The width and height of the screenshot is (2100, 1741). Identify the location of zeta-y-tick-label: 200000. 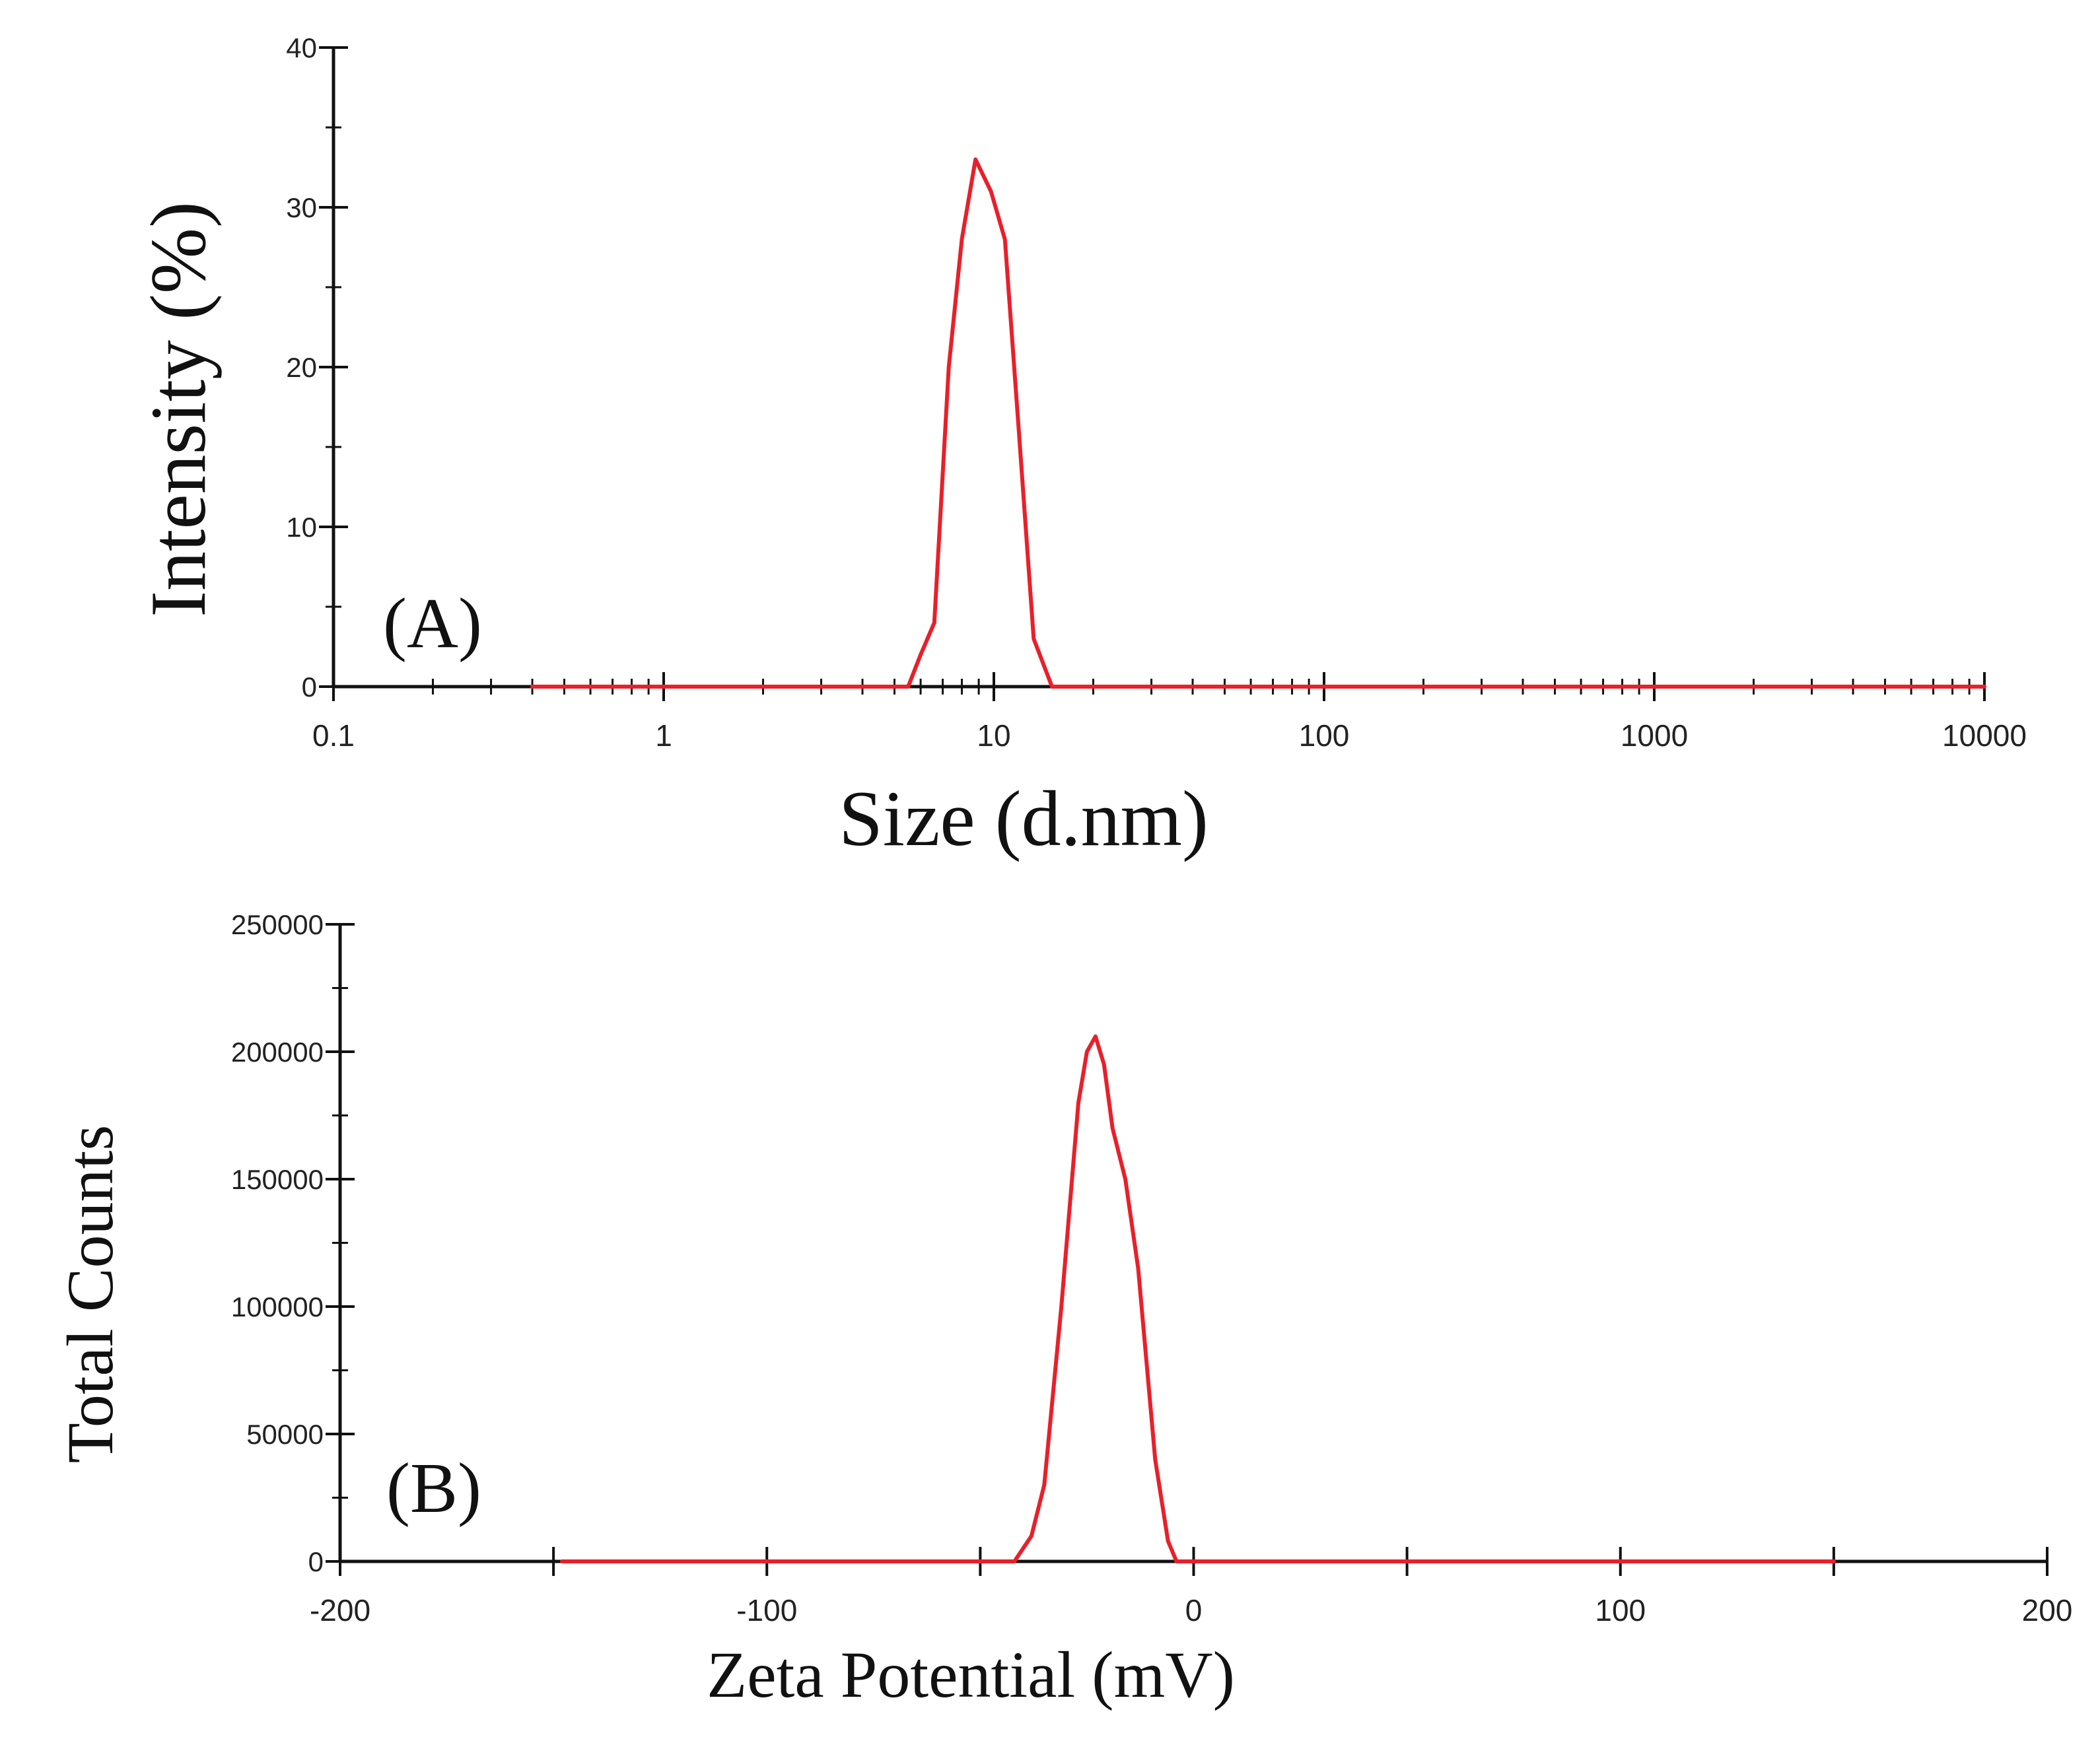
(277, 1052).